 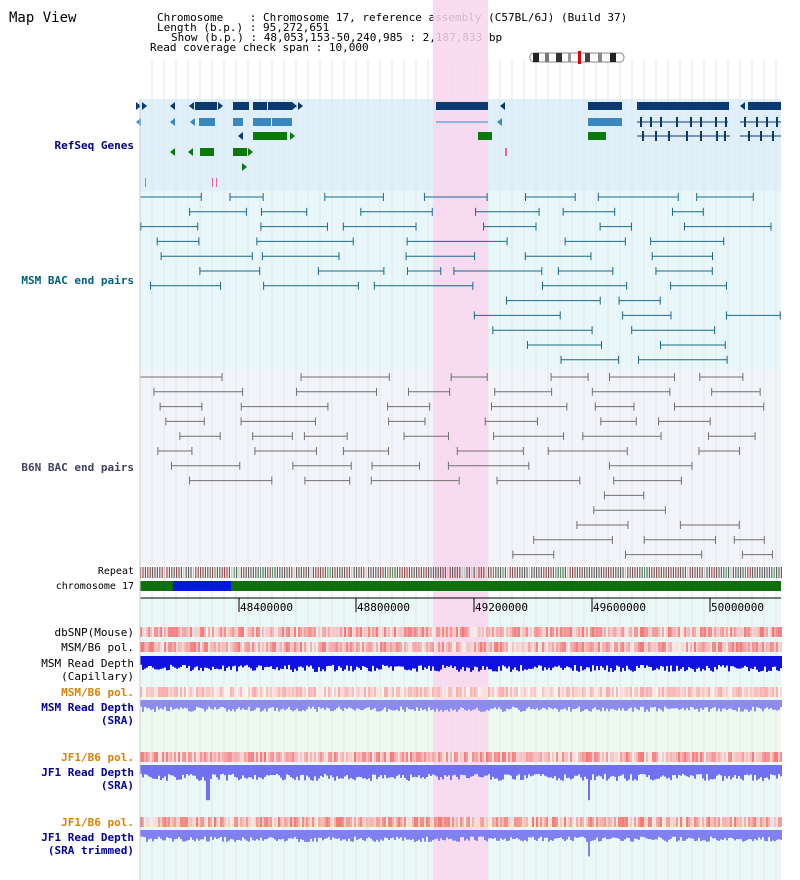 I want to click on track-label-b6n-bac: B6N BAC end pairs, so click(x=77, y=467).